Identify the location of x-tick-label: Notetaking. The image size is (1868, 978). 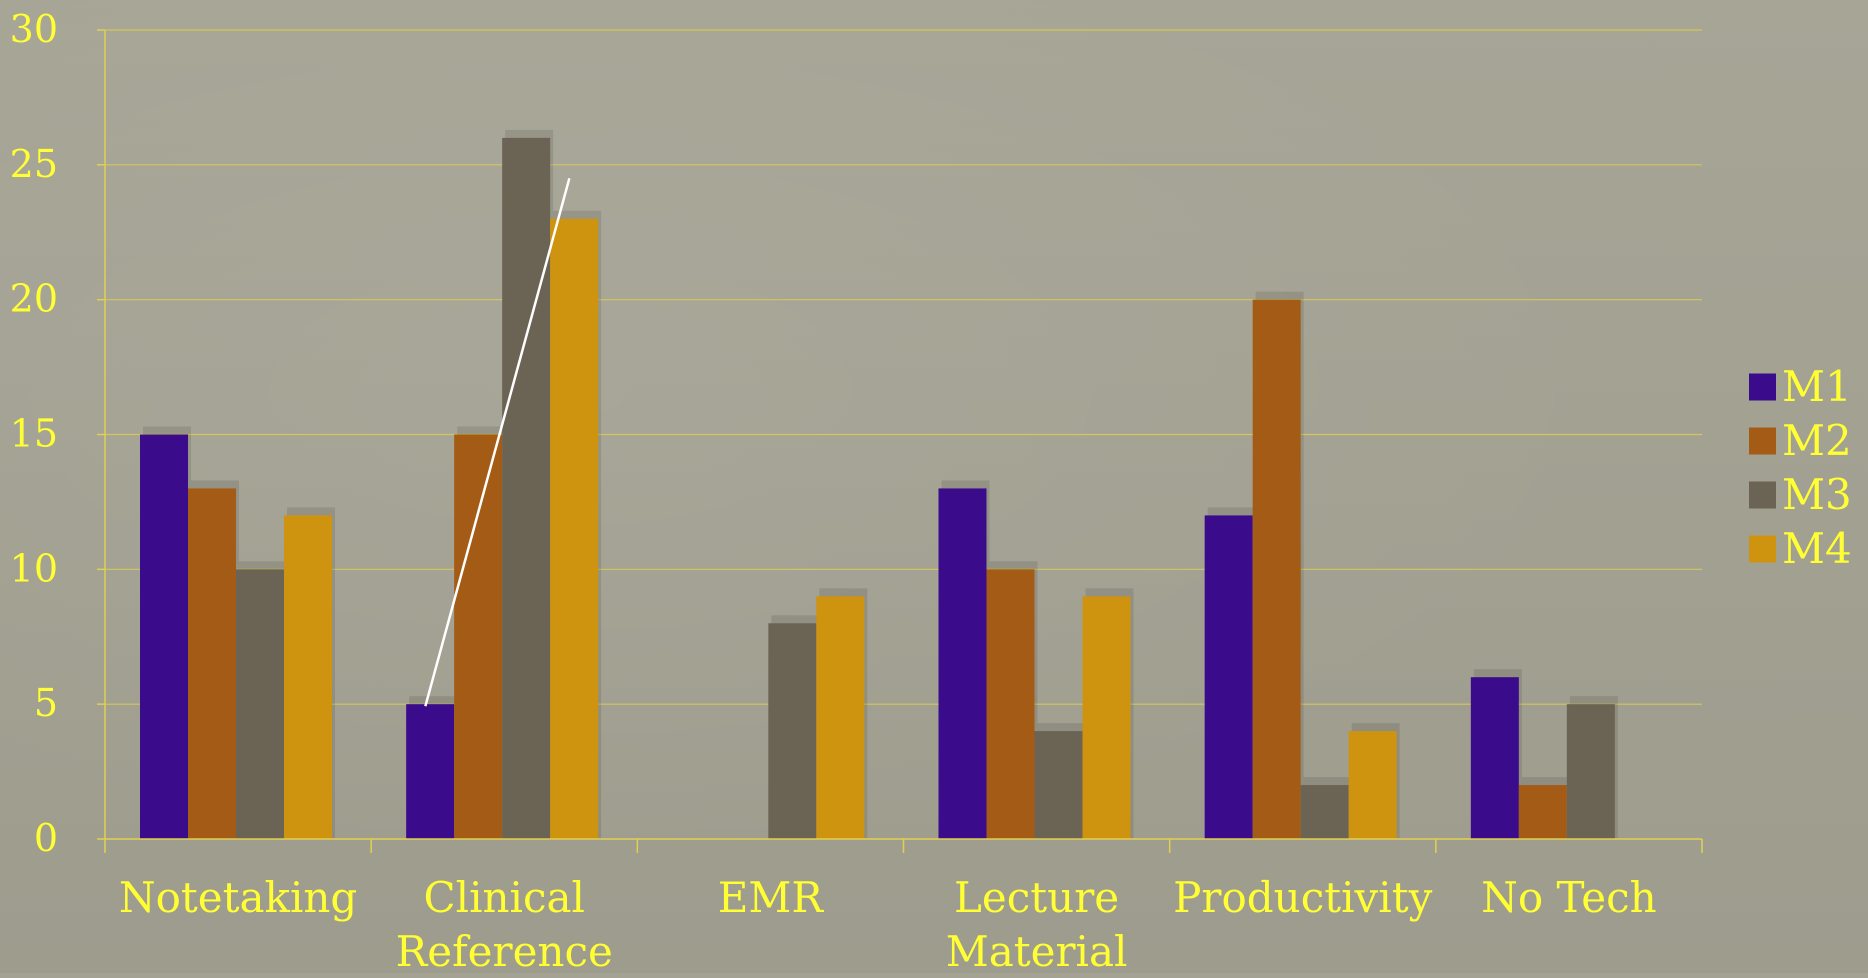
(238, 897).